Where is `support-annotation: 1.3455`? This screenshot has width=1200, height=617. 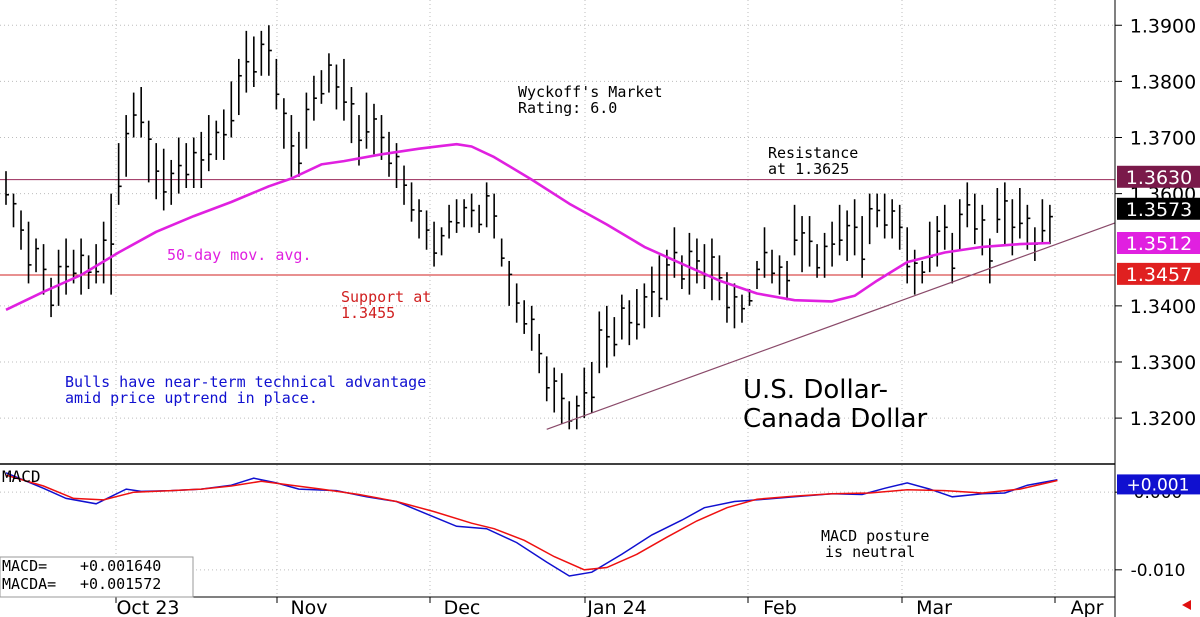
support-annotation: 1.3455 is located at coordinates (368, 313).